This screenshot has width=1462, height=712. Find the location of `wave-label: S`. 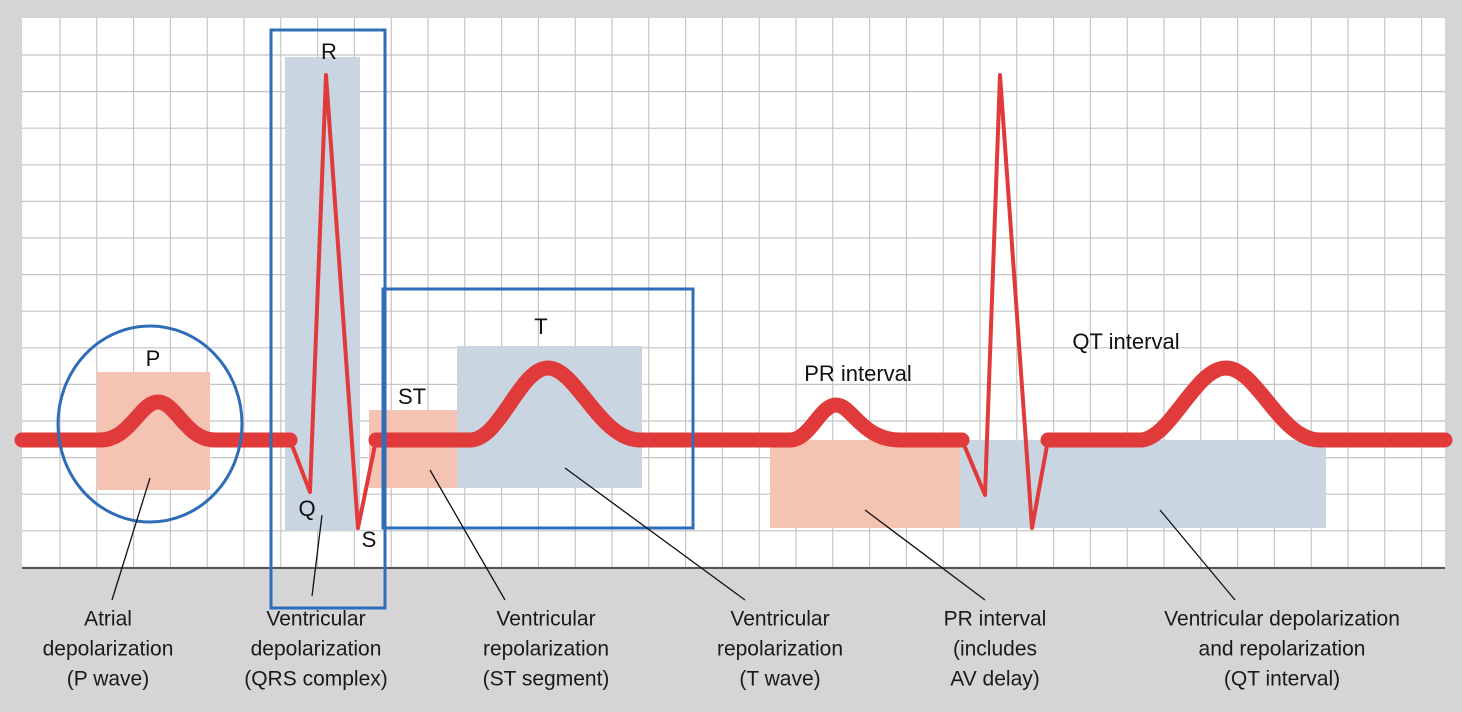

wave-label: S is located at coordinates (369, 539).